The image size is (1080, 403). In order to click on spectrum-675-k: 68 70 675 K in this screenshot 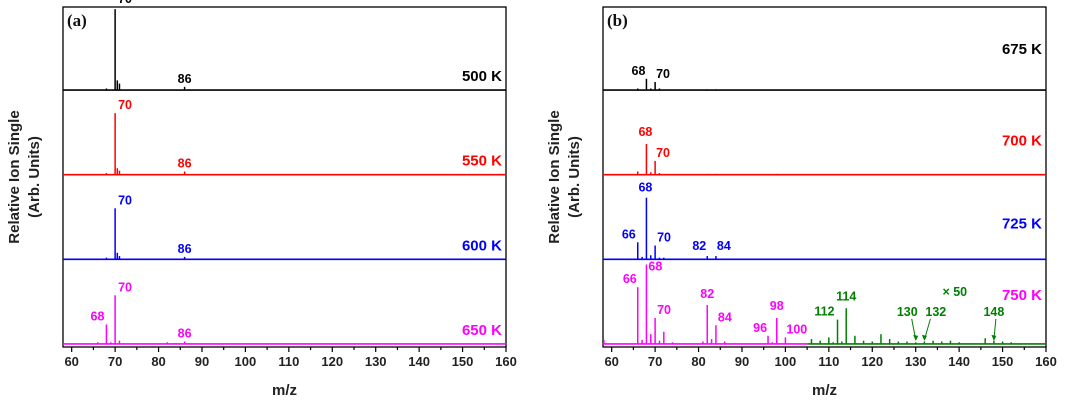, I will do `click(824, 66)`.